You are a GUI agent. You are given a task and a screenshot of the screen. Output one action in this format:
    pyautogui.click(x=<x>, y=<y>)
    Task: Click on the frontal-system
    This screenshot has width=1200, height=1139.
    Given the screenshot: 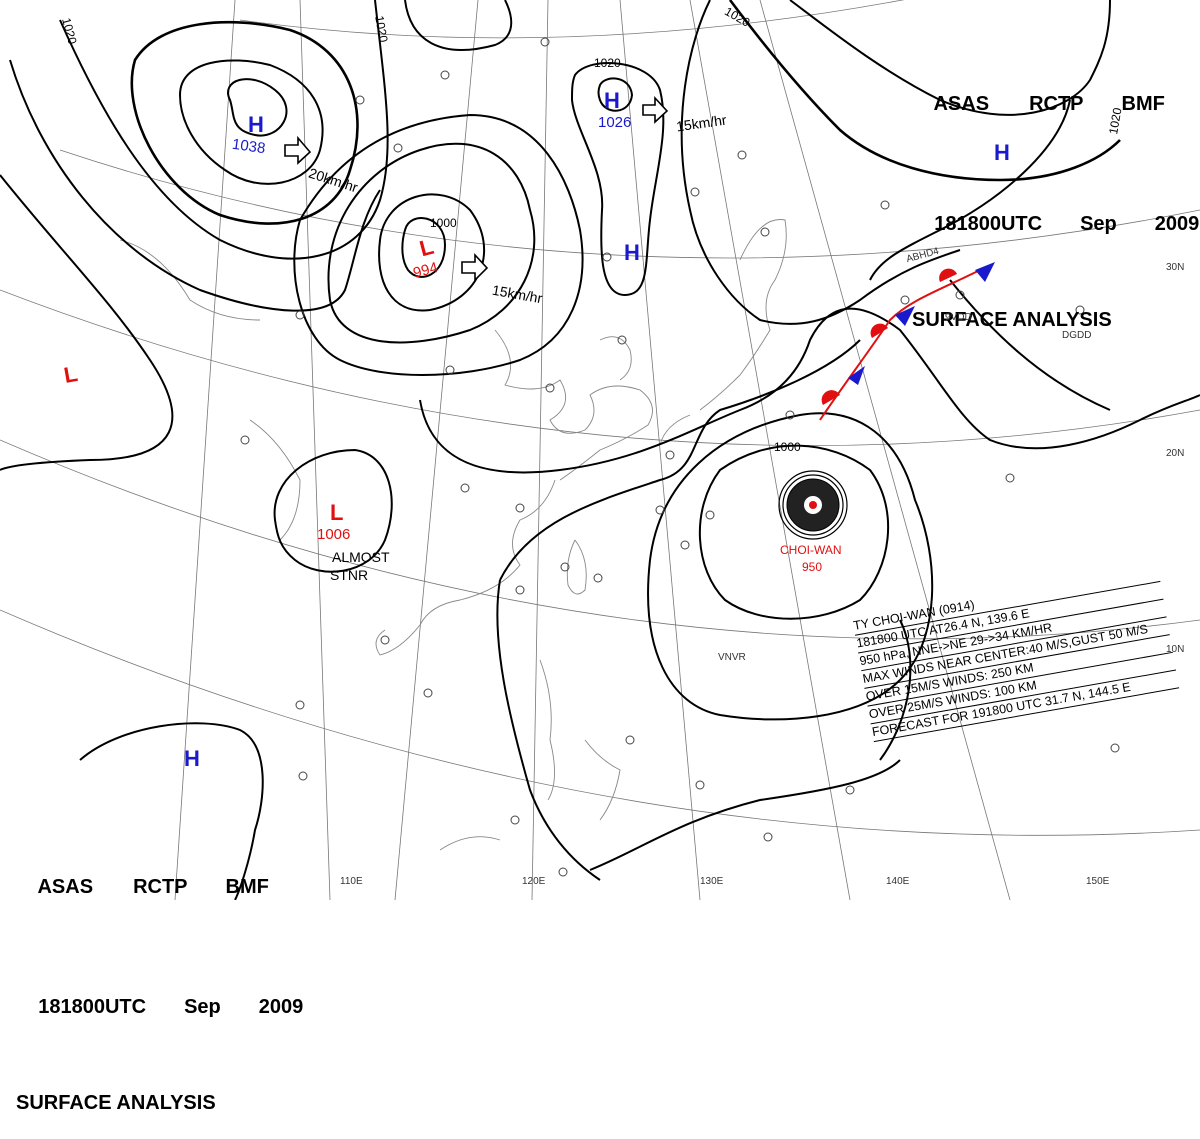 What is the action you would take?
    pyautogui.click(x=907, y=341)
    